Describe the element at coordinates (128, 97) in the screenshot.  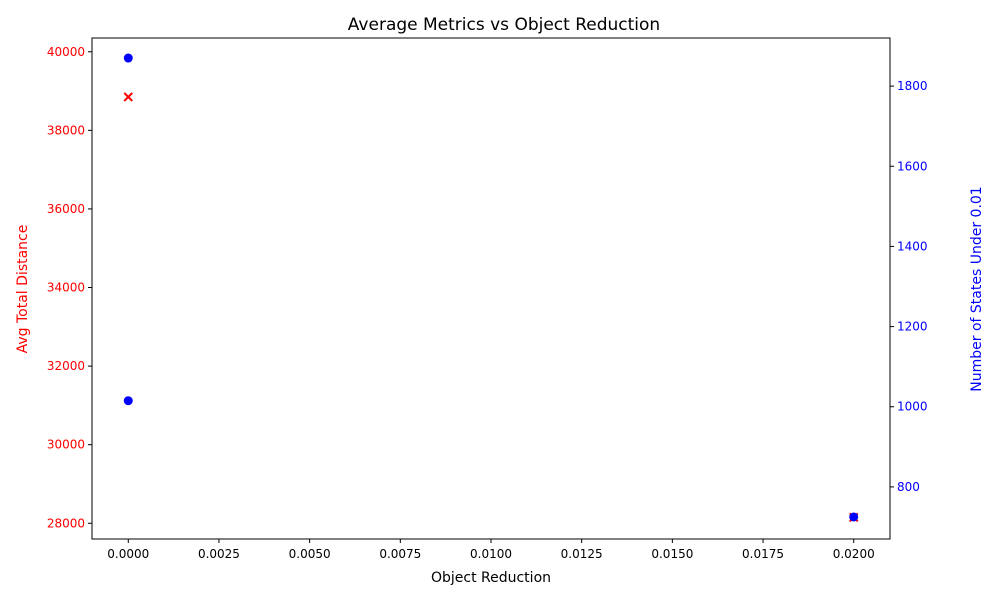
I see `data-point-x-marker` at that location.